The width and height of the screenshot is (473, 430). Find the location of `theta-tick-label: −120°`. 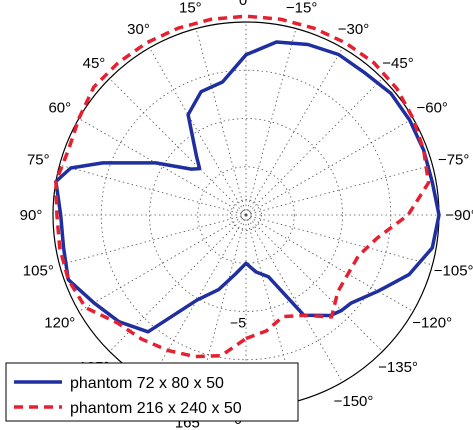

theta-tick-label: −120° is located at coordinates (432, 323).